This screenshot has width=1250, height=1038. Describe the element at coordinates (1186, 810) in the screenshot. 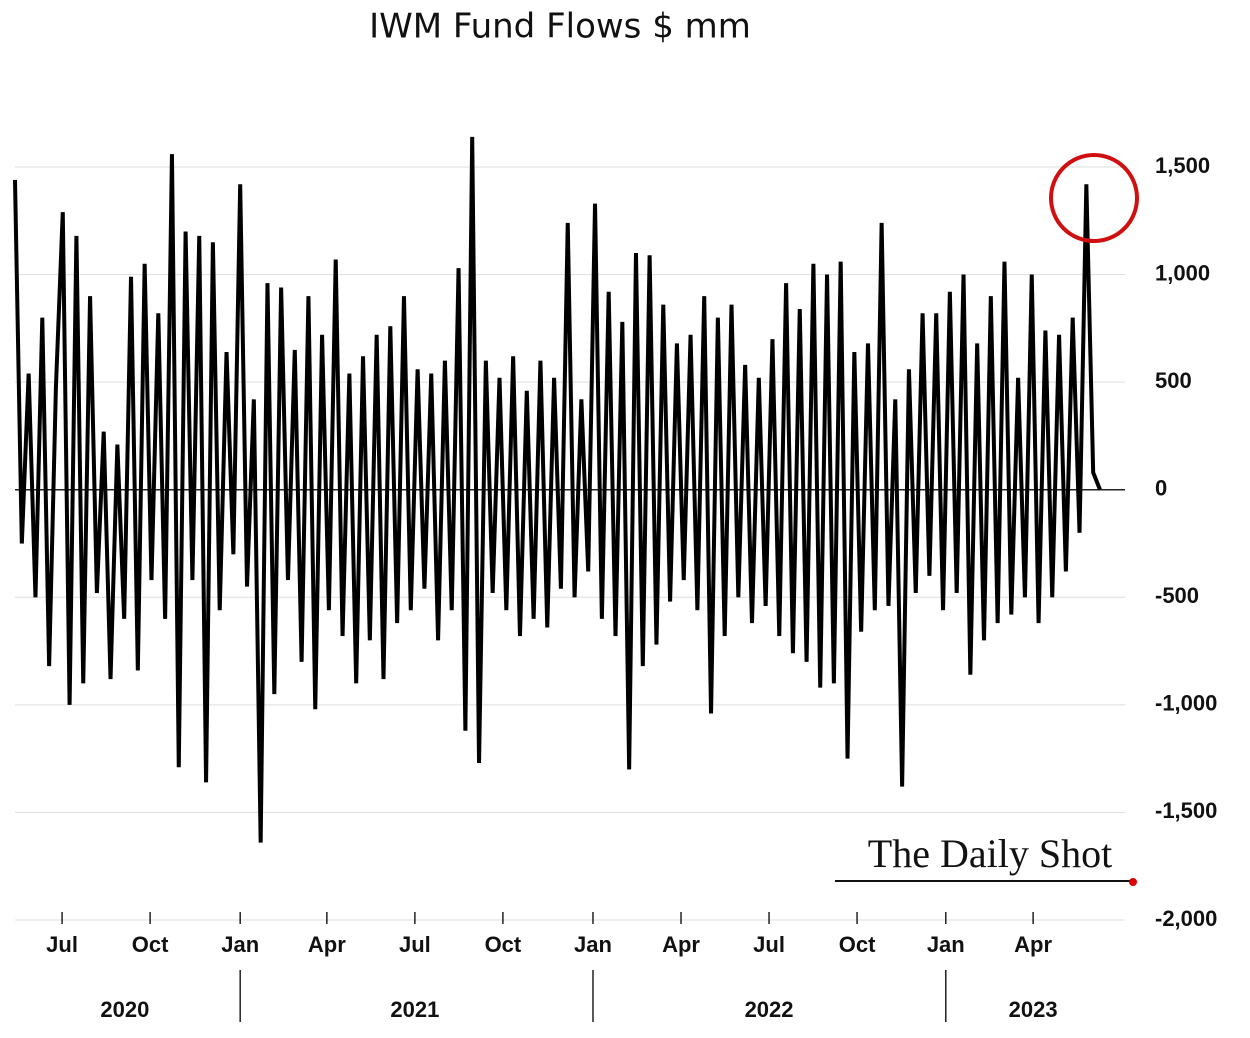

I see `y-tick-label: -1,500` at that location.